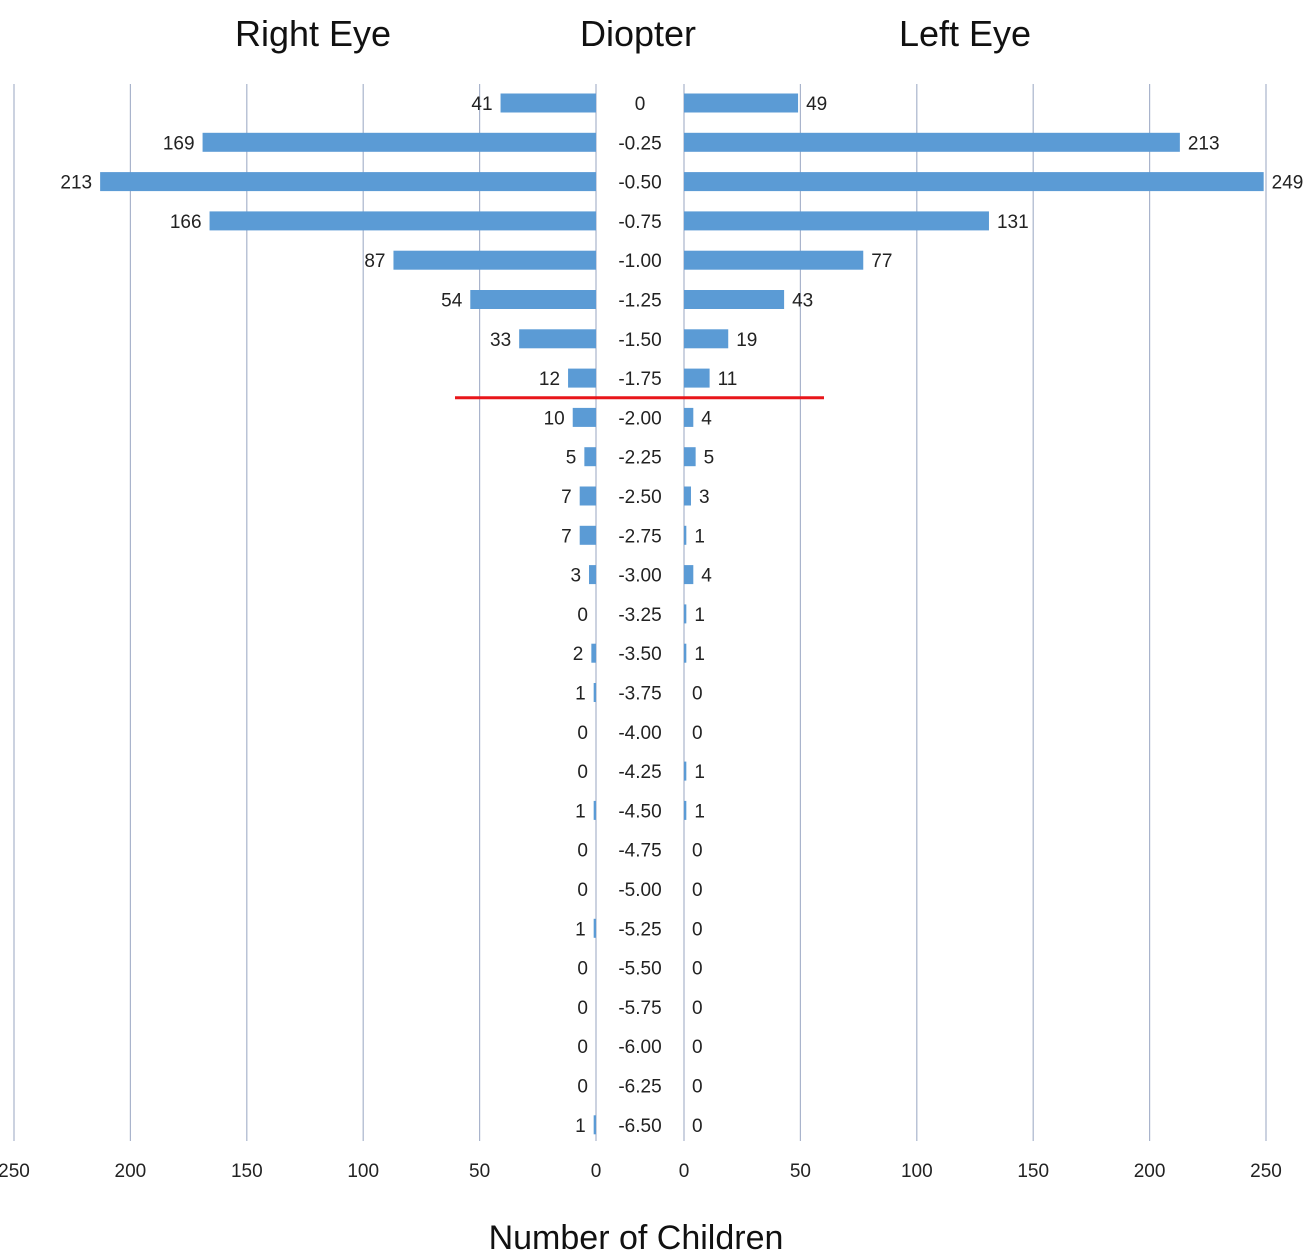  Describe the element at coordinates (639, 143) in the screenshot. I see `diopter-label: -0.25` at that location.